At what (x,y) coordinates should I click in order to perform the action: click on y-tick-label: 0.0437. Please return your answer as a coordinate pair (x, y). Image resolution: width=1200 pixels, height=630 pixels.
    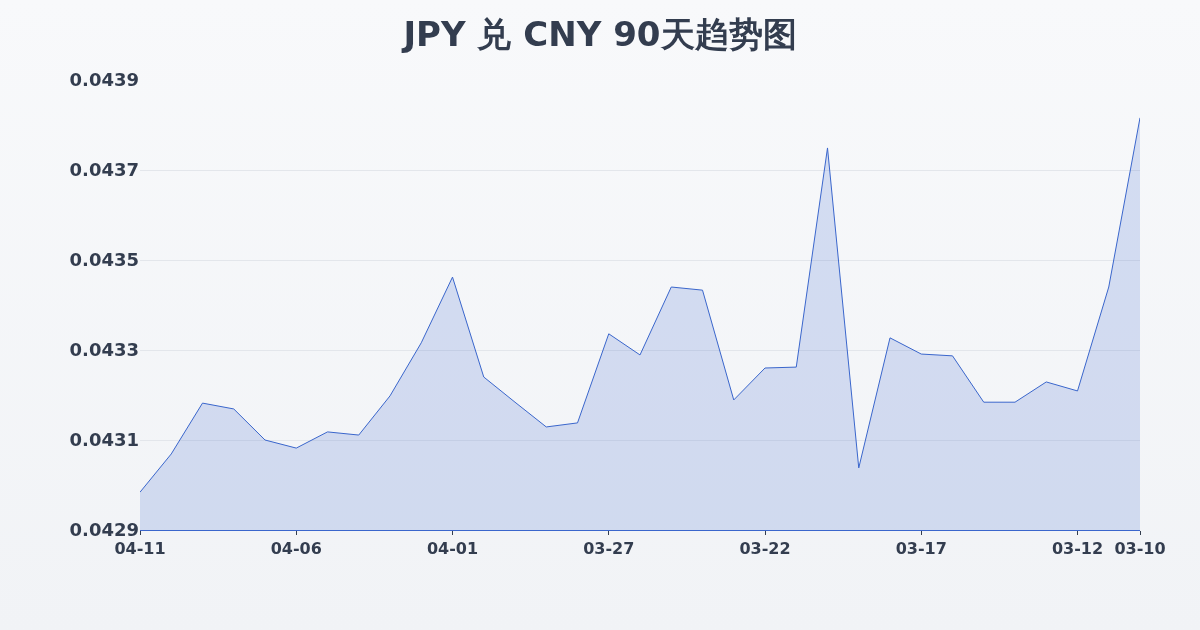
    Looking at the image, I should click on (104, 170).